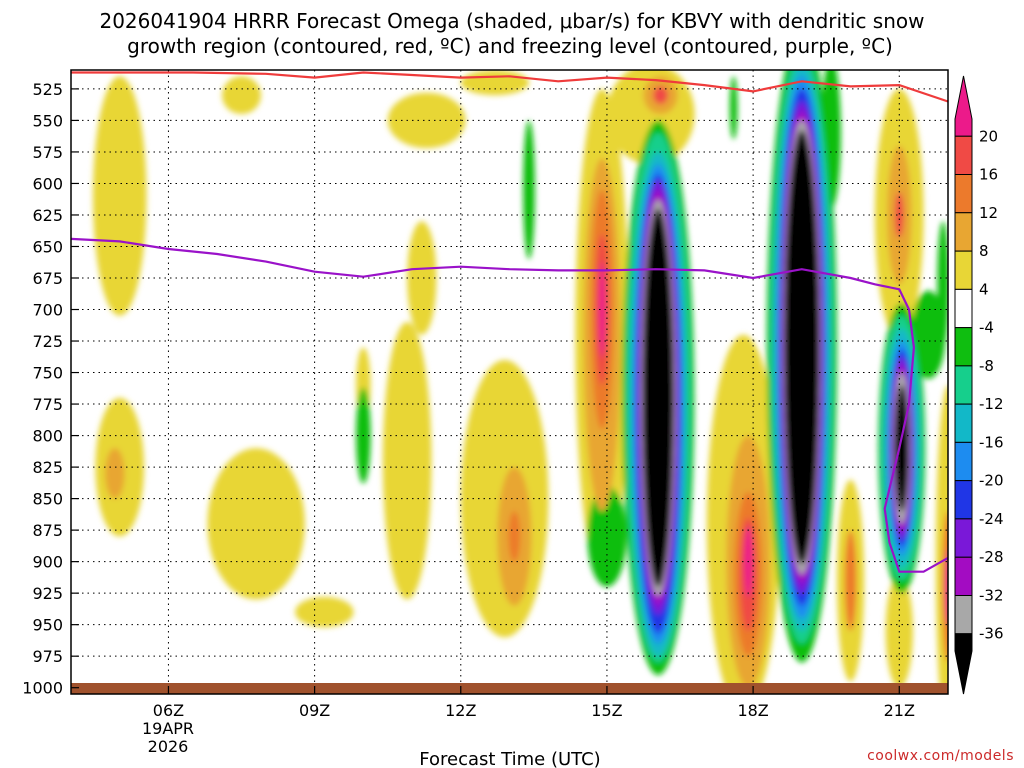 The image size is (1024, 768). I want to click on colorbar-label: 20, so click(988, 136).